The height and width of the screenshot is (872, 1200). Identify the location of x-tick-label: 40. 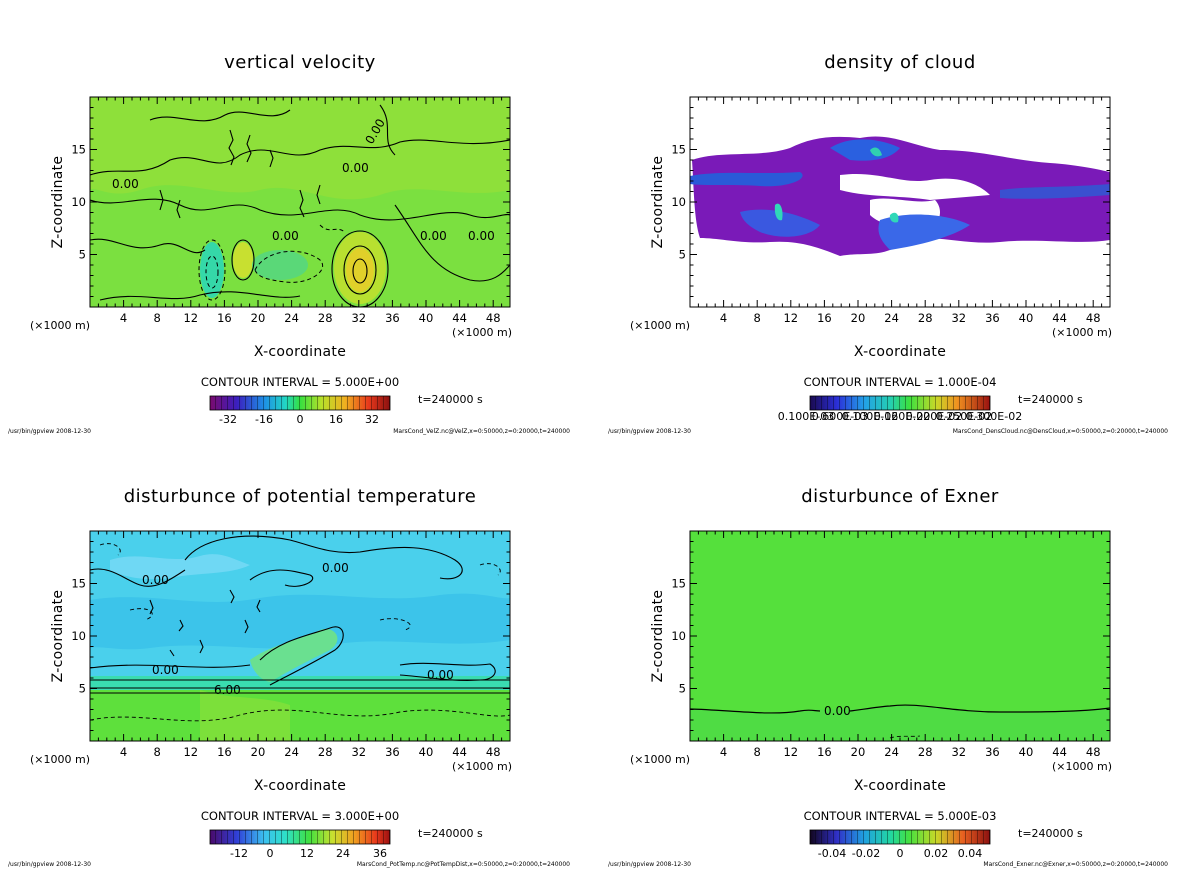
(1026, 752).